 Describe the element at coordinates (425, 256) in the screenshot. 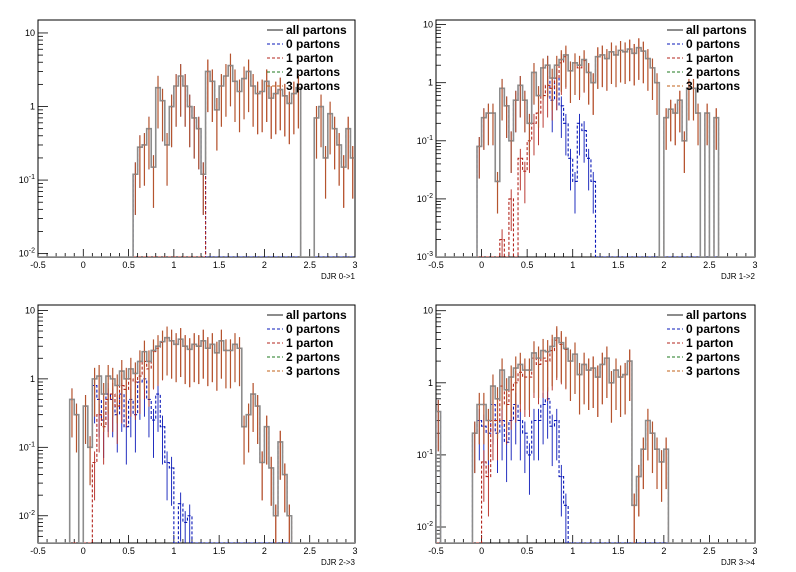

I see `y-tick-label: 10⁻³` at that location.